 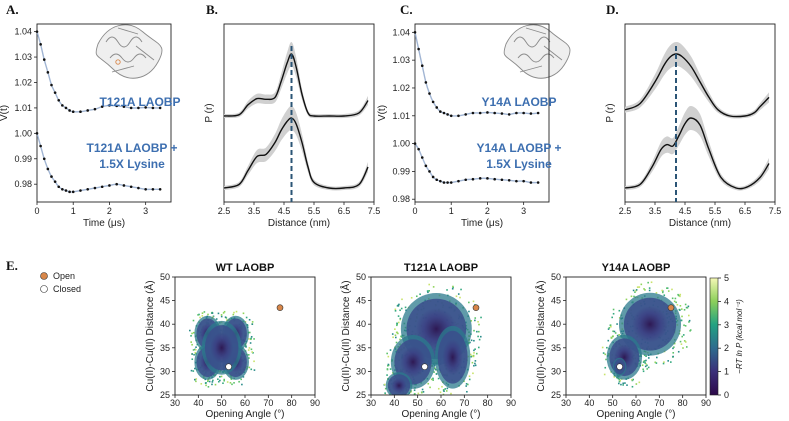 I want to click on y-tick-label: 1.02, so click(x=23, y=82).